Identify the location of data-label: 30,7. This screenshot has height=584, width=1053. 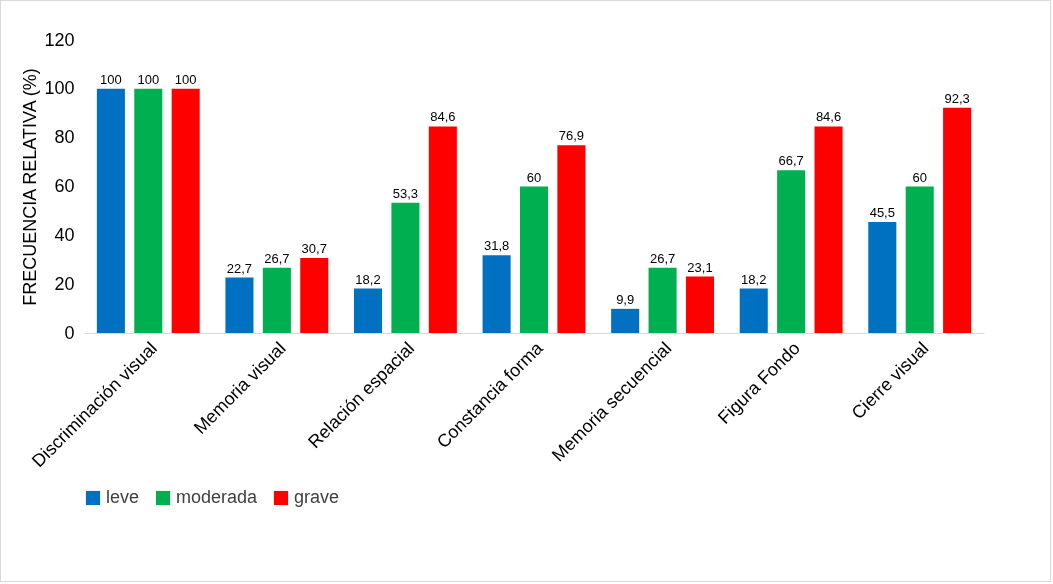
(314, 249).